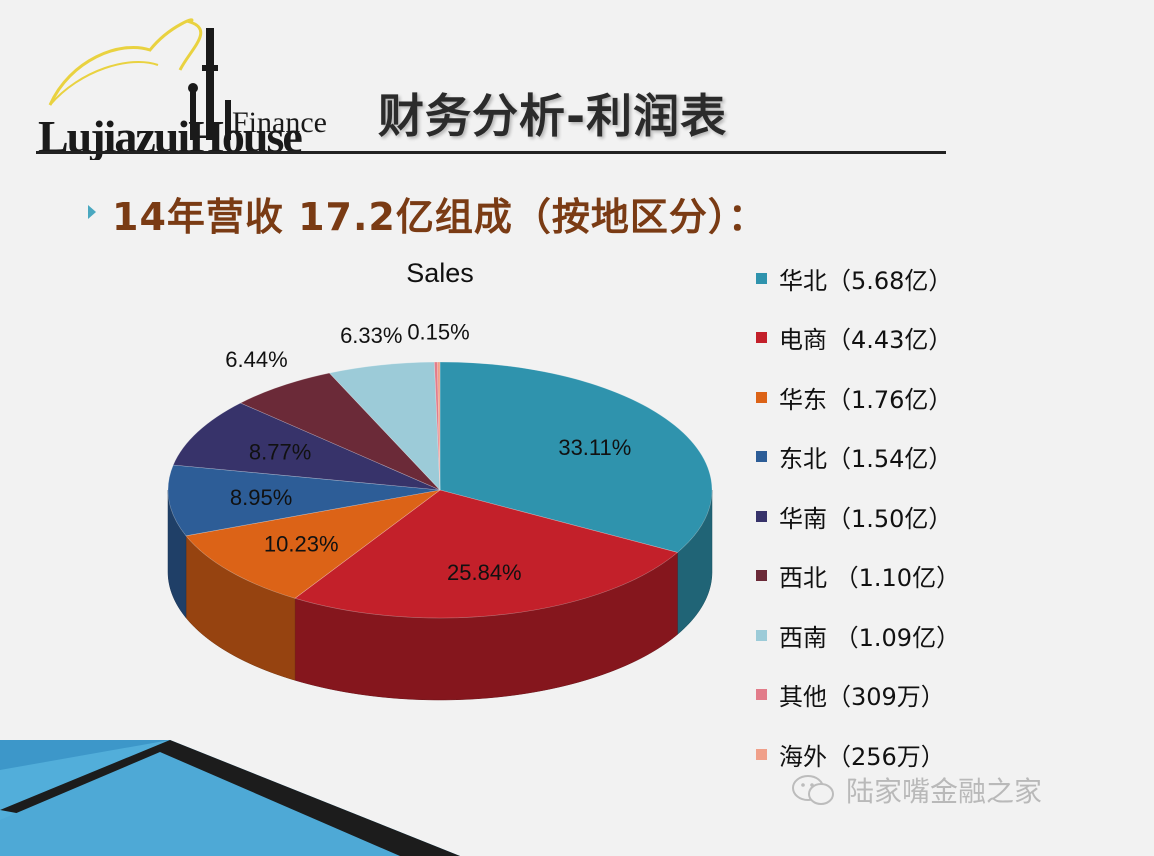  What do you see at coordinates (439, 217) in the screenshot?
I see `slide-subtitle: 14年营收 17.2亿组成（按地区分）：` at bounding box center [439, 217].